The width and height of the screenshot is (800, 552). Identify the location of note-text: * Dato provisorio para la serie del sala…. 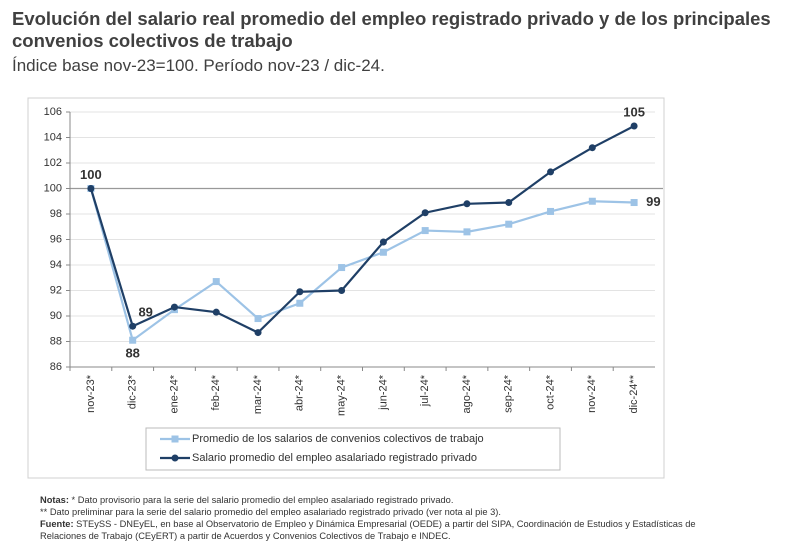
(262, 500).